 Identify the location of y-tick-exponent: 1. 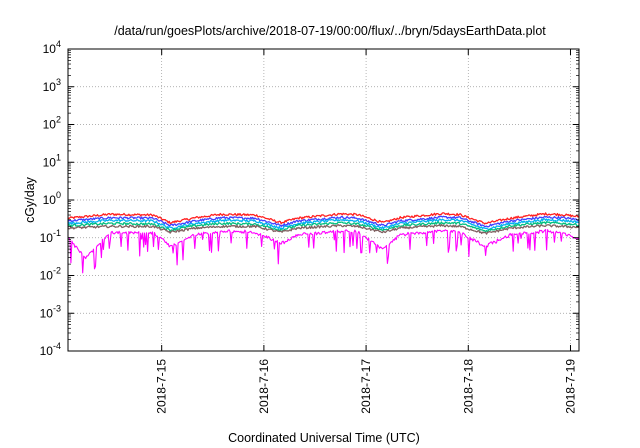
(58, 157).